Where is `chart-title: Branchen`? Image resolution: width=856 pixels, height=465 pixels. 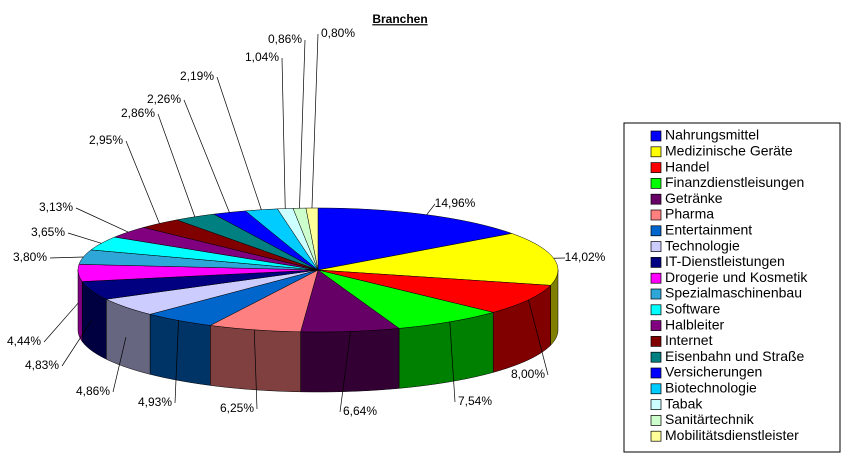
chart-title: Branchen is located at coordinates (399, 19).